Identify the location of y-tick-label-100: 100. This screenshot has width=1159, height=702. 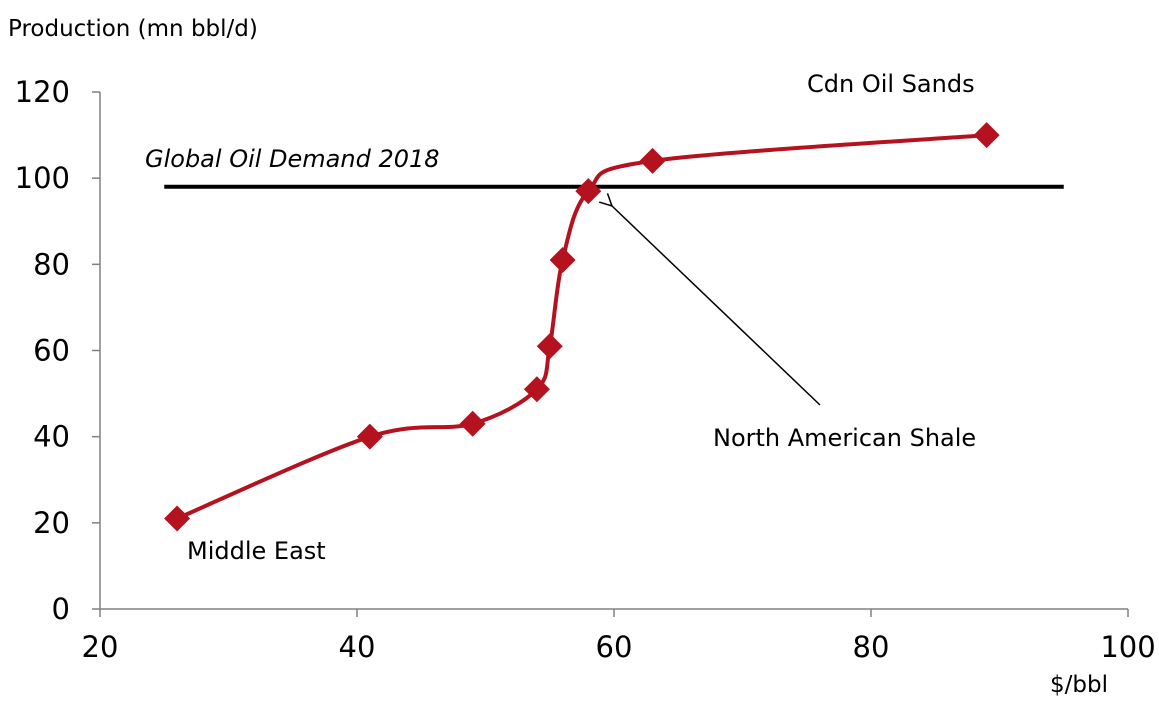
(42, 178).